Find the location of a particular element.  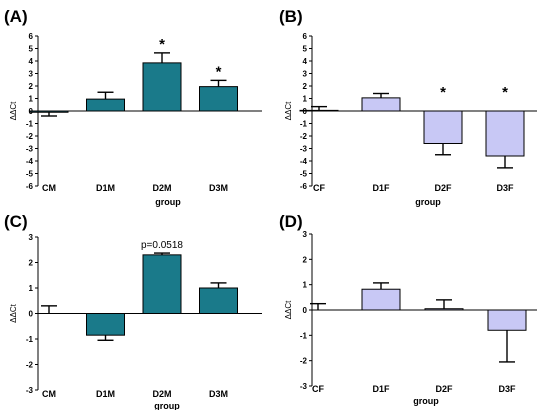

panel-label: (B) is located at coordinates (291, 16).